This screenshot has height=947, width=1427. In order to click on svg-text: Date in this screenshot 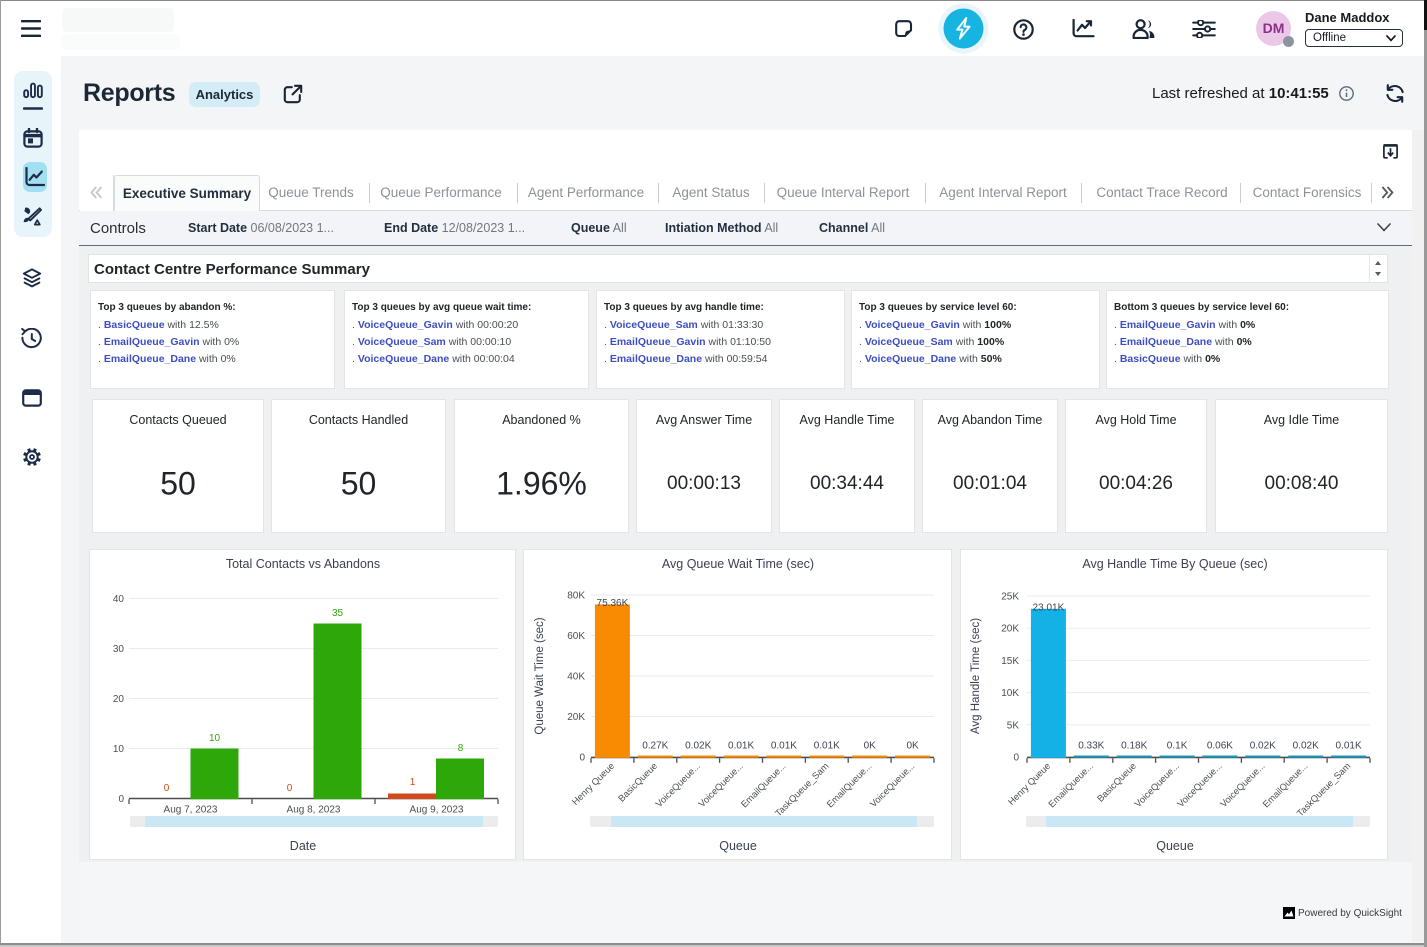, I will do `click(303, 846)`.